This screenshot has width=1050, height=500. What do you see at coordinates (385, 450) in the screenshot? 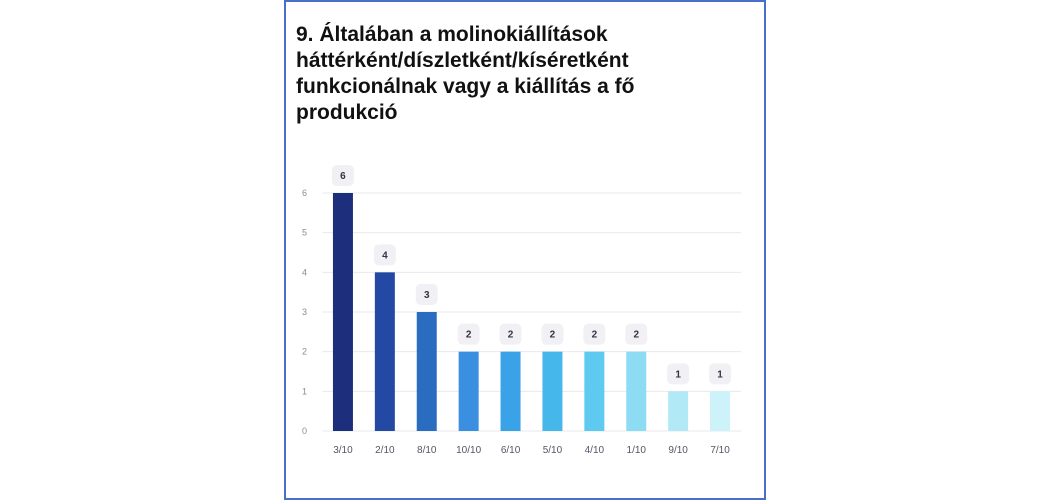
I see `x-tick-label: 2/10` at bounding box center [385, 450].